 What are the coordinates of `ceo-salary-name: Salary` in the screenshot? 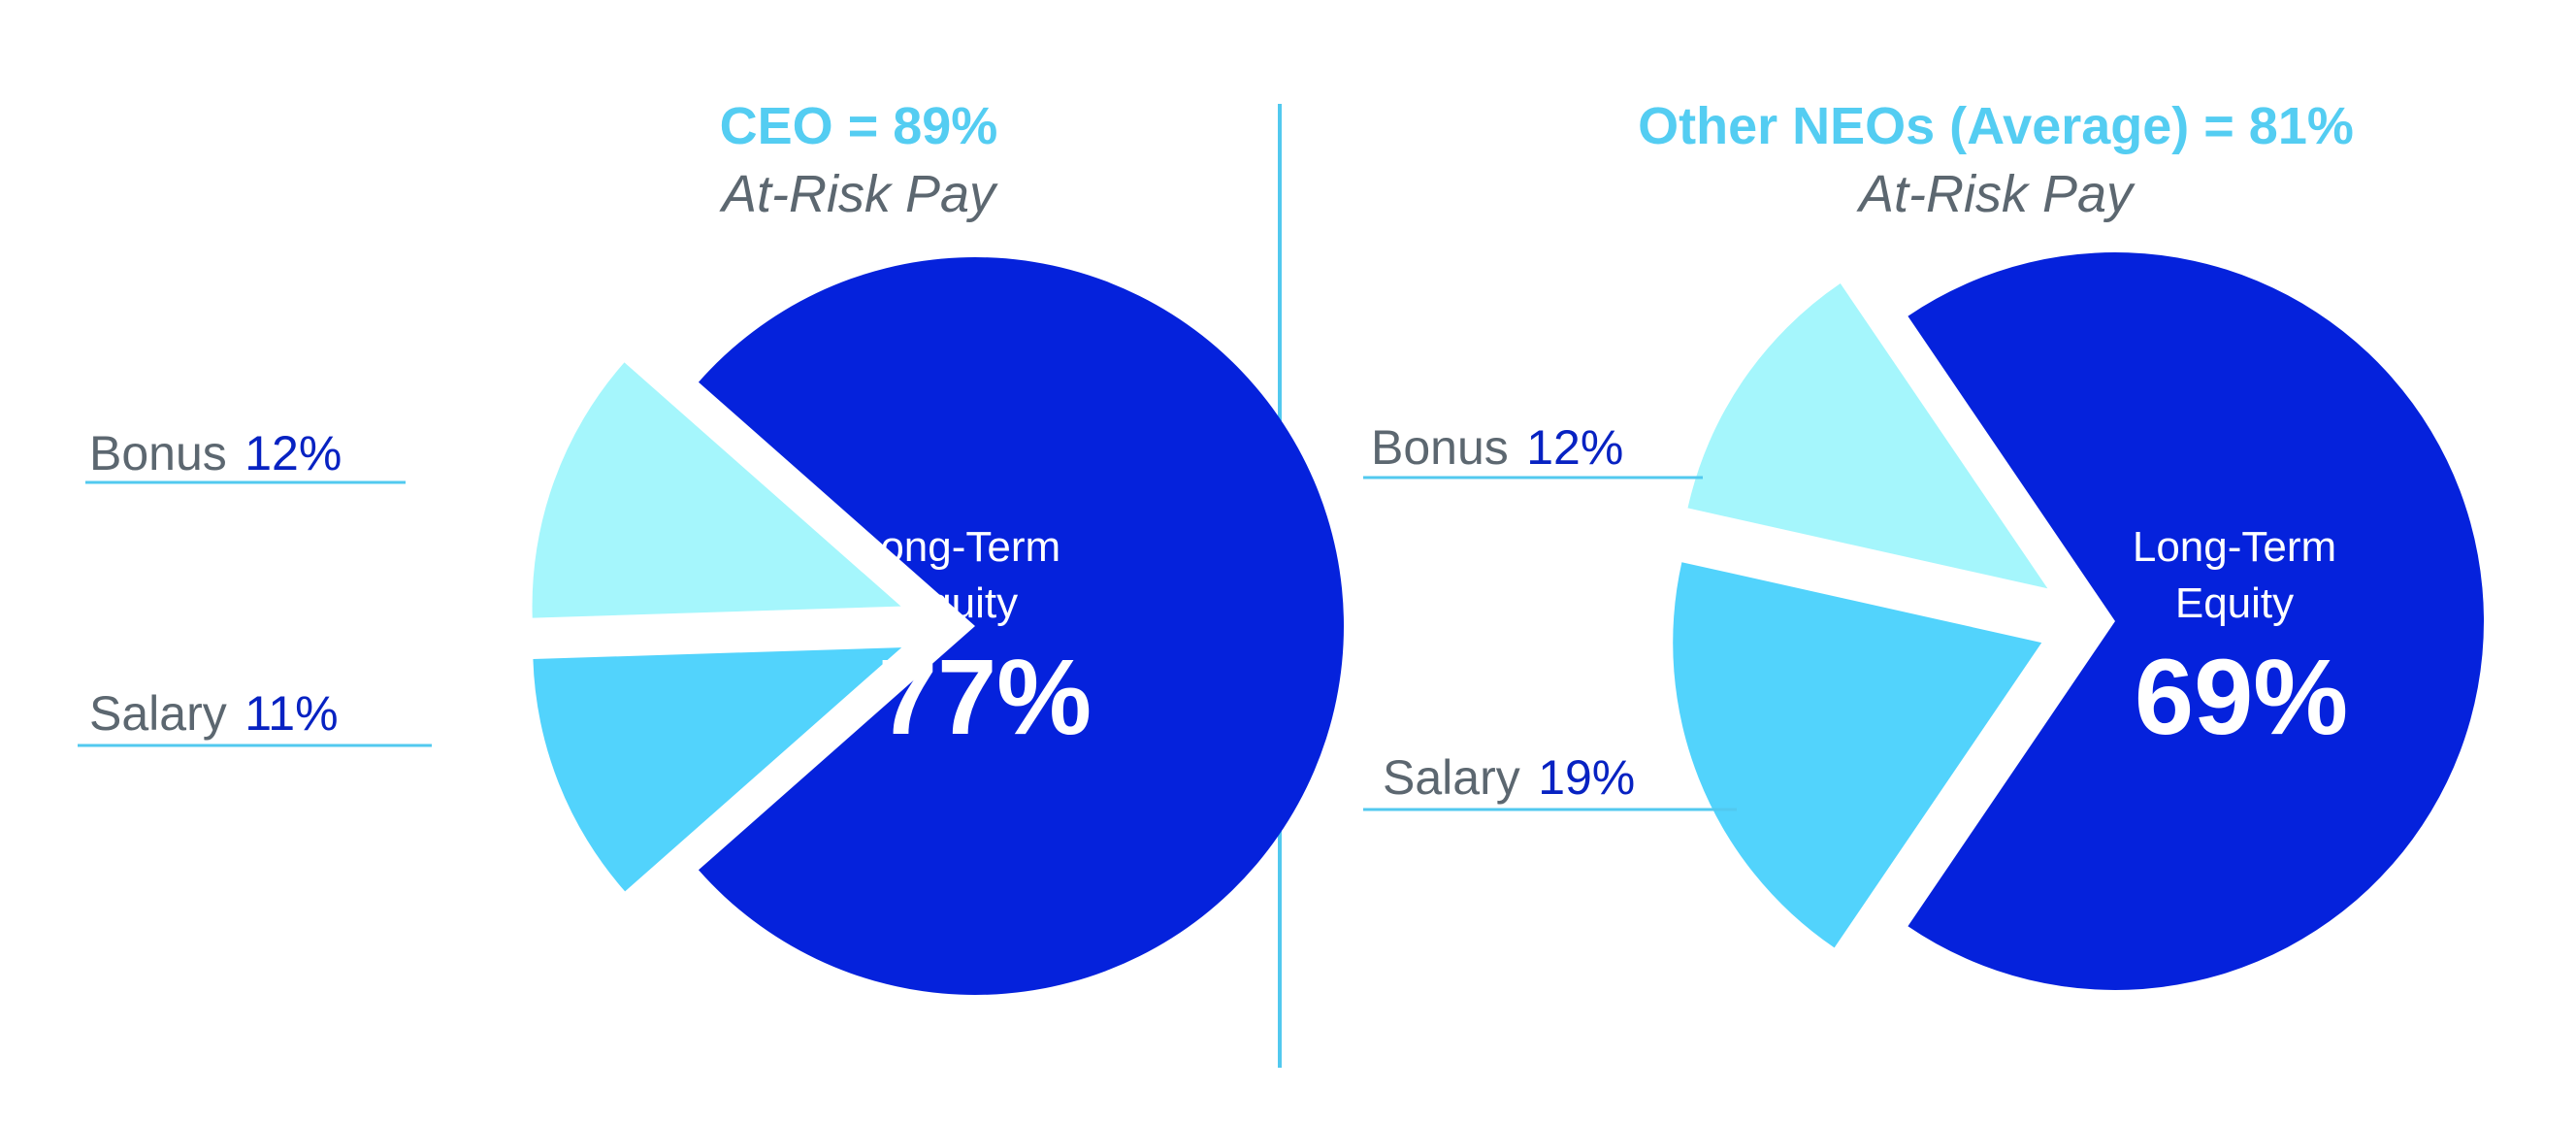 It's located at (158, 713).